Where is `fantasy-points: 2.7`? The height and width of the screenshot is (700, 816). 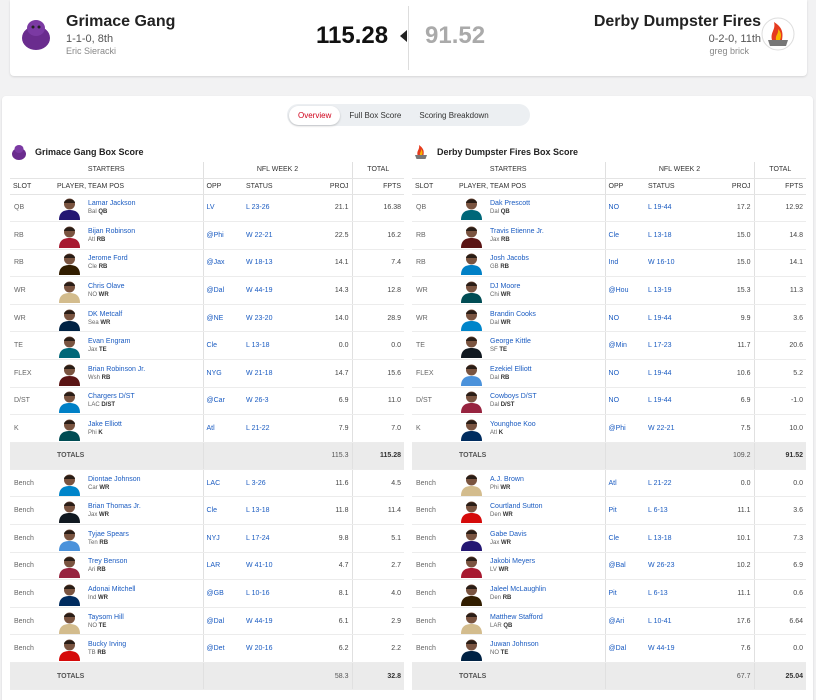
fantasy-points: 2.7 is located at coordinates (378, 566).